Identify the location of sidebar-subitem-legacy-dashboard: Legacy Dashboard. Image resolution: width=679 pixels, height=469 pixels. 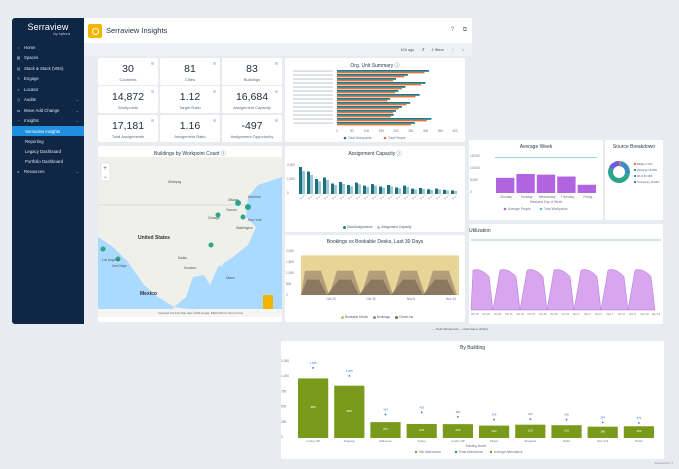
(43, 151).